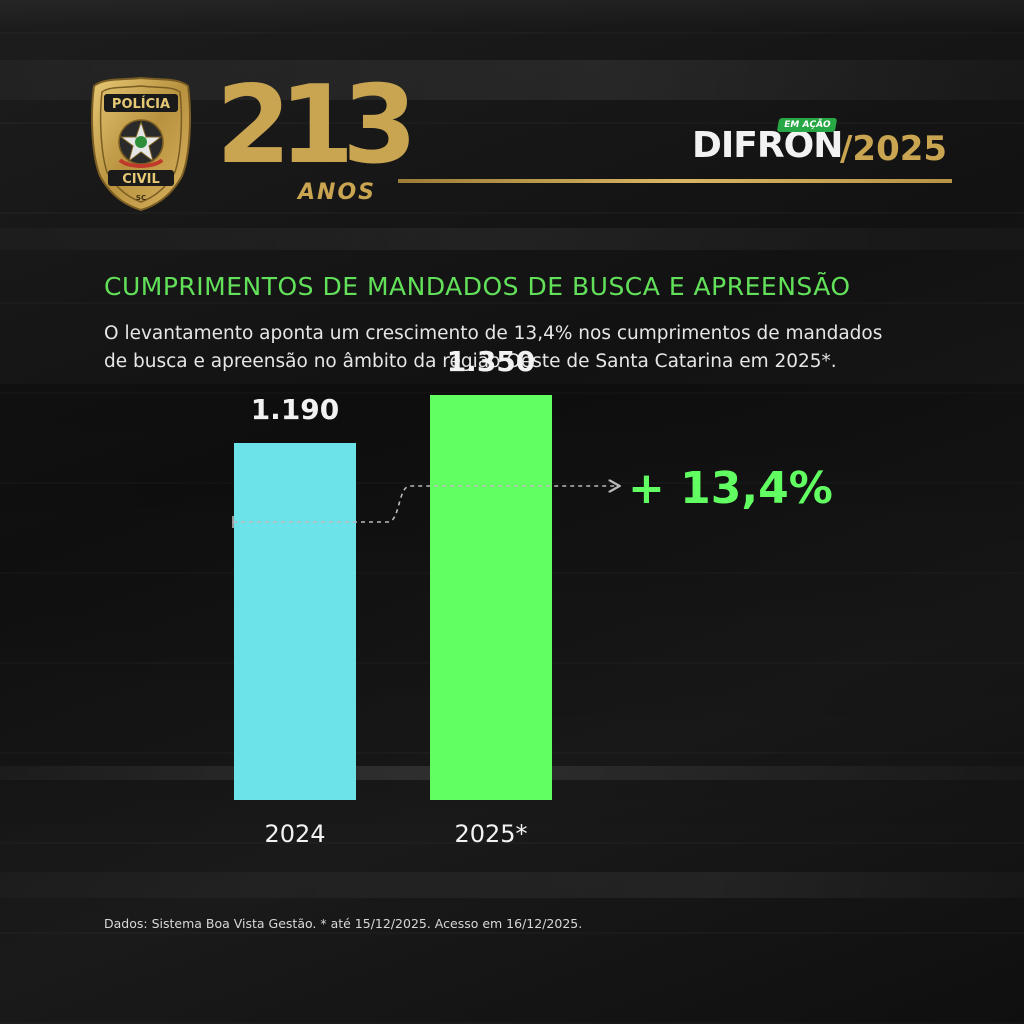 Image resolution: width=1024 pixels, height=1024 pixels. Describe the element at coordinates (141, 144) in the screenshot. I see `policia-civil-badge-icon: POLÍCIA CIVIL SC` at that location.